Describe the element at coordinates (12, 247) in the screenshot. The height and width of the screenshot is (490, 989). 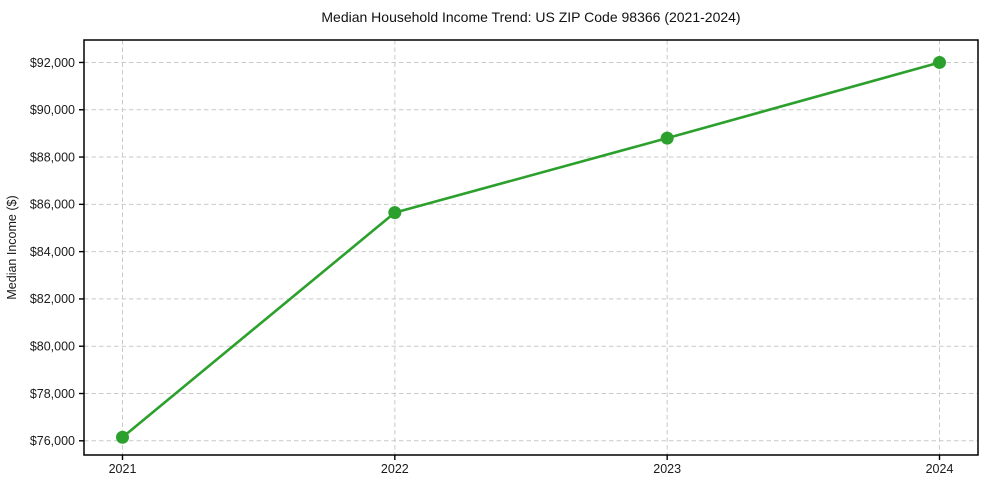
I see `y-axis-label: Median Income ($)` at that location.